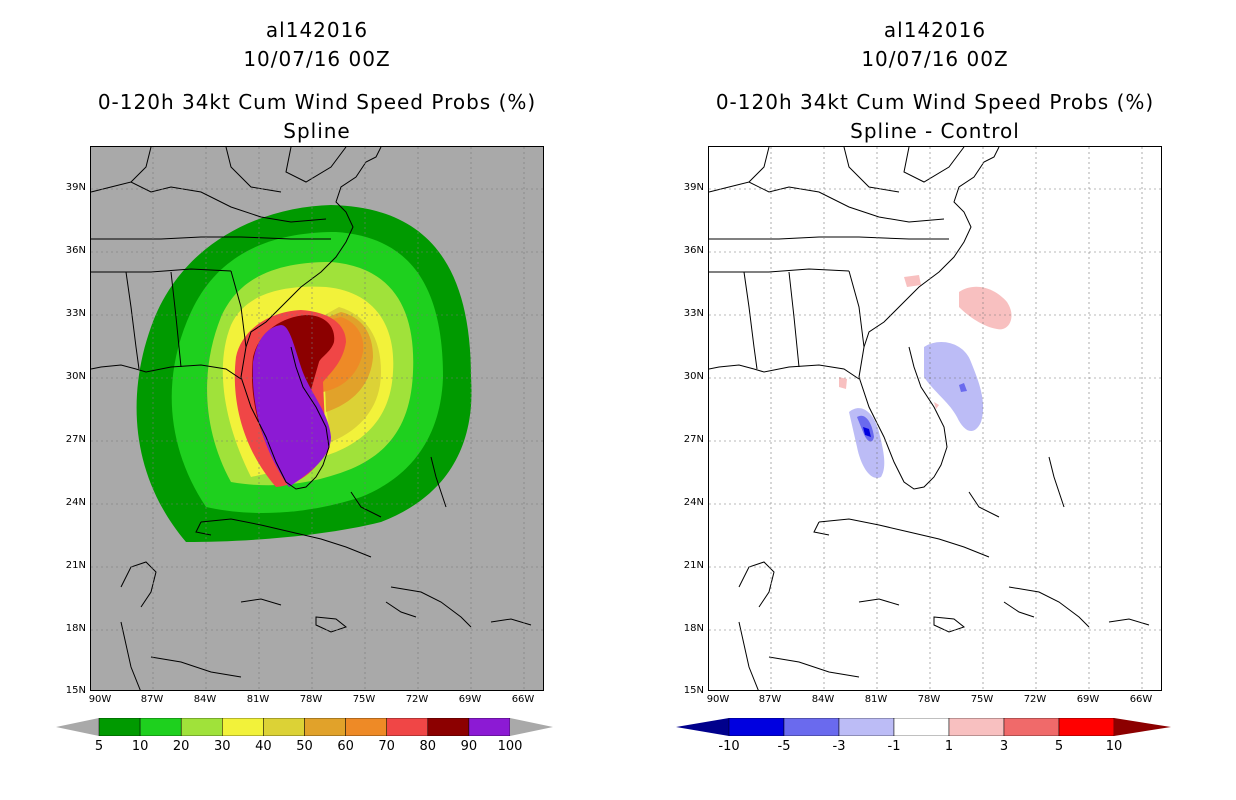 The width and height of the screenshot is (1236, 800). Describe the element at coordinates (1059, 746) in the screenshot. I see `right-cbar-label-6: 5` at that location.